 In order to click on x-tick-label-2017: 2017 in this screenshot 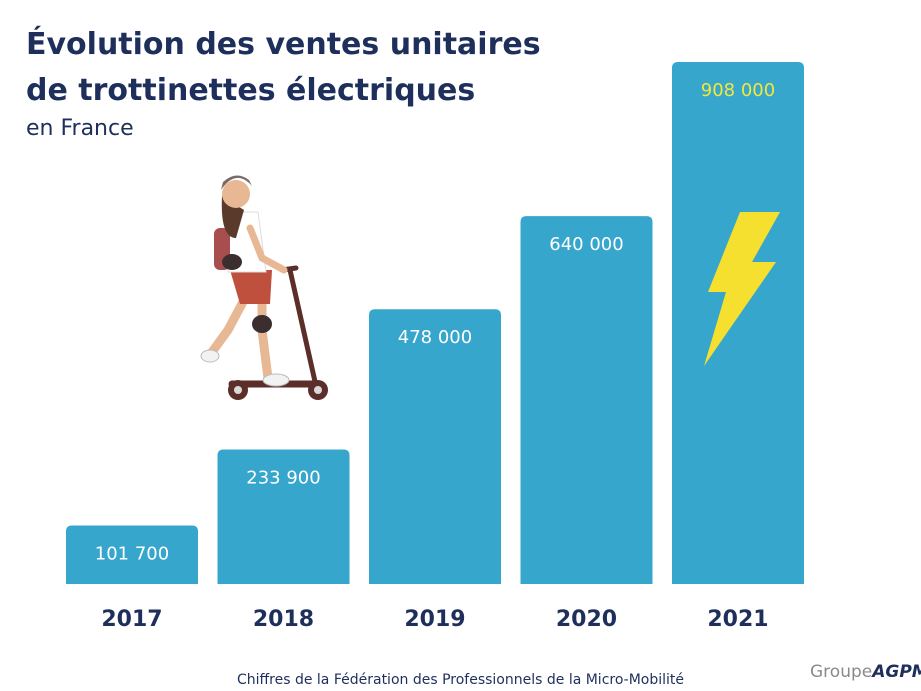, I will do `click(131, 619)`.